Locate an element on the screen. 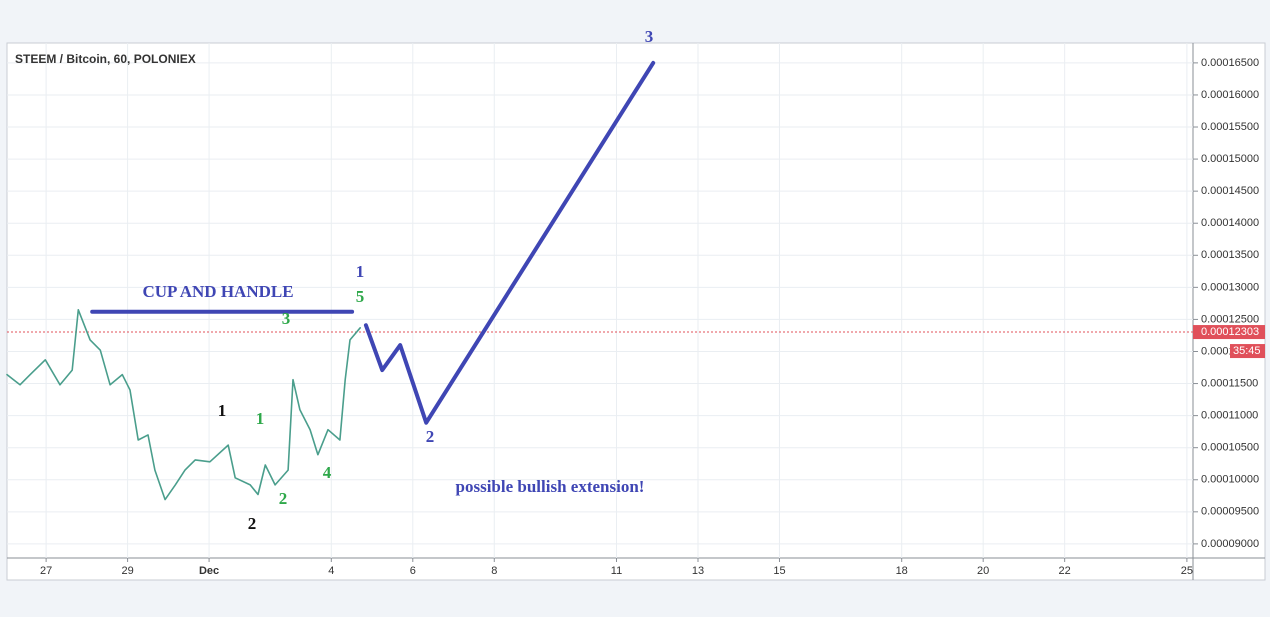 The height and width of the screenshot is (617, 1270). y-tick-label: 0.00010000 is located at coordinates (1230, 480).